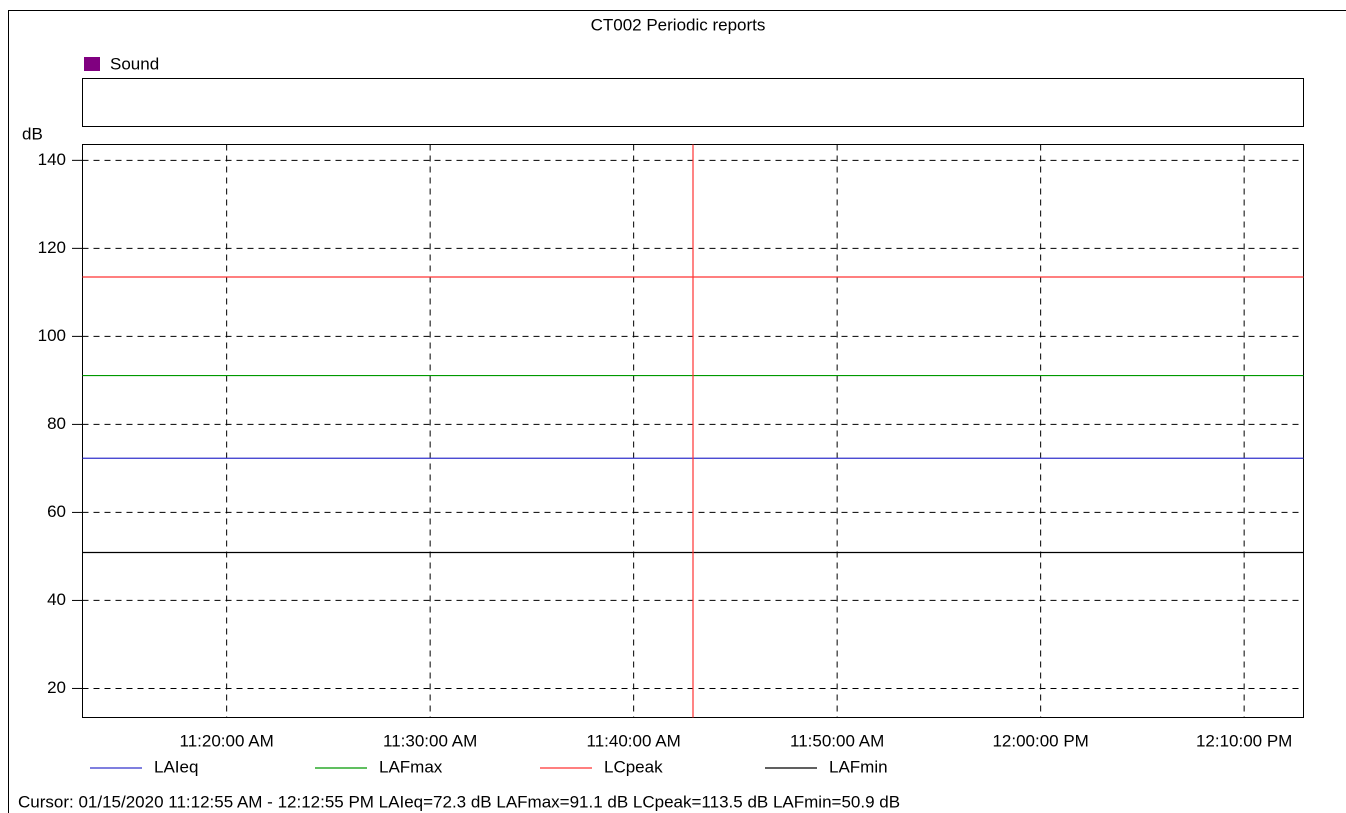  What do you see at coordinates (1244, 740) in the screenshot?
I see `x-tick-label: 12:10:00 PM` at bounding box center [1244, 740].